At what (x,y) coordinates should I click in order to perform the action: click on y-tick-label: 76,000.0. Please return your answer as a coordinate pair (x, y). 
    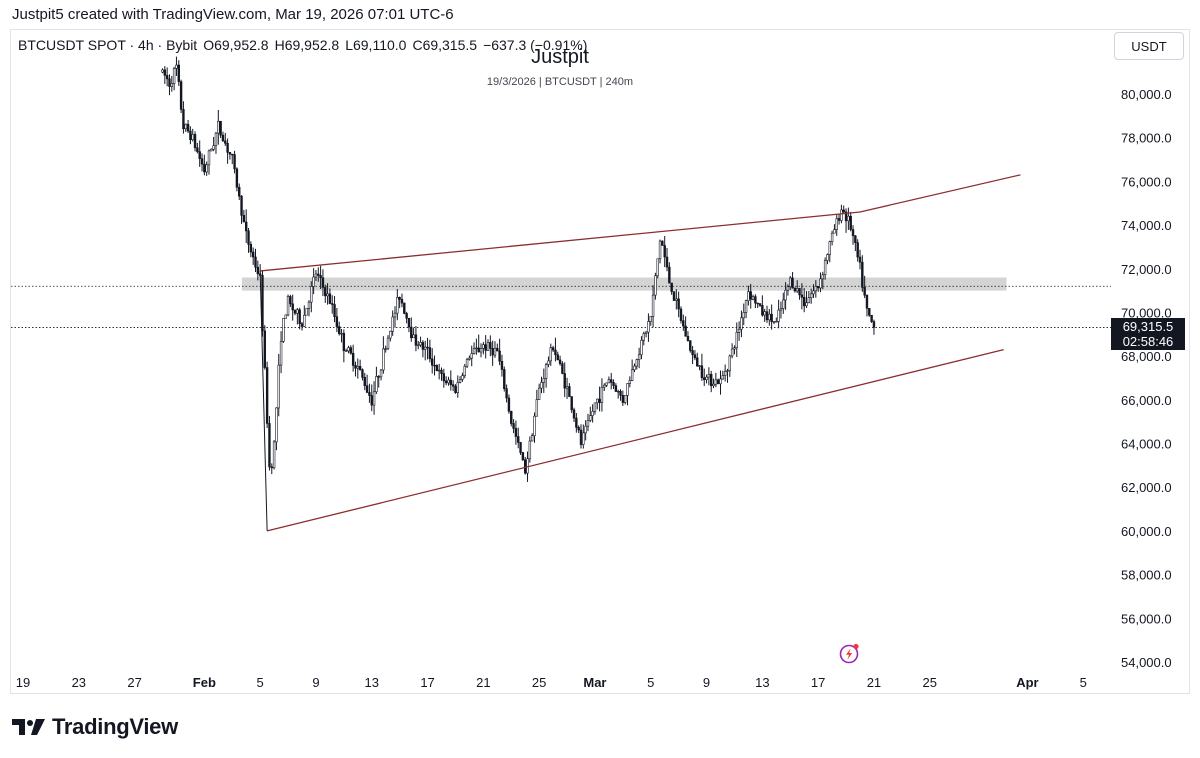
    Looking at the image, I should click on (1146, 181).